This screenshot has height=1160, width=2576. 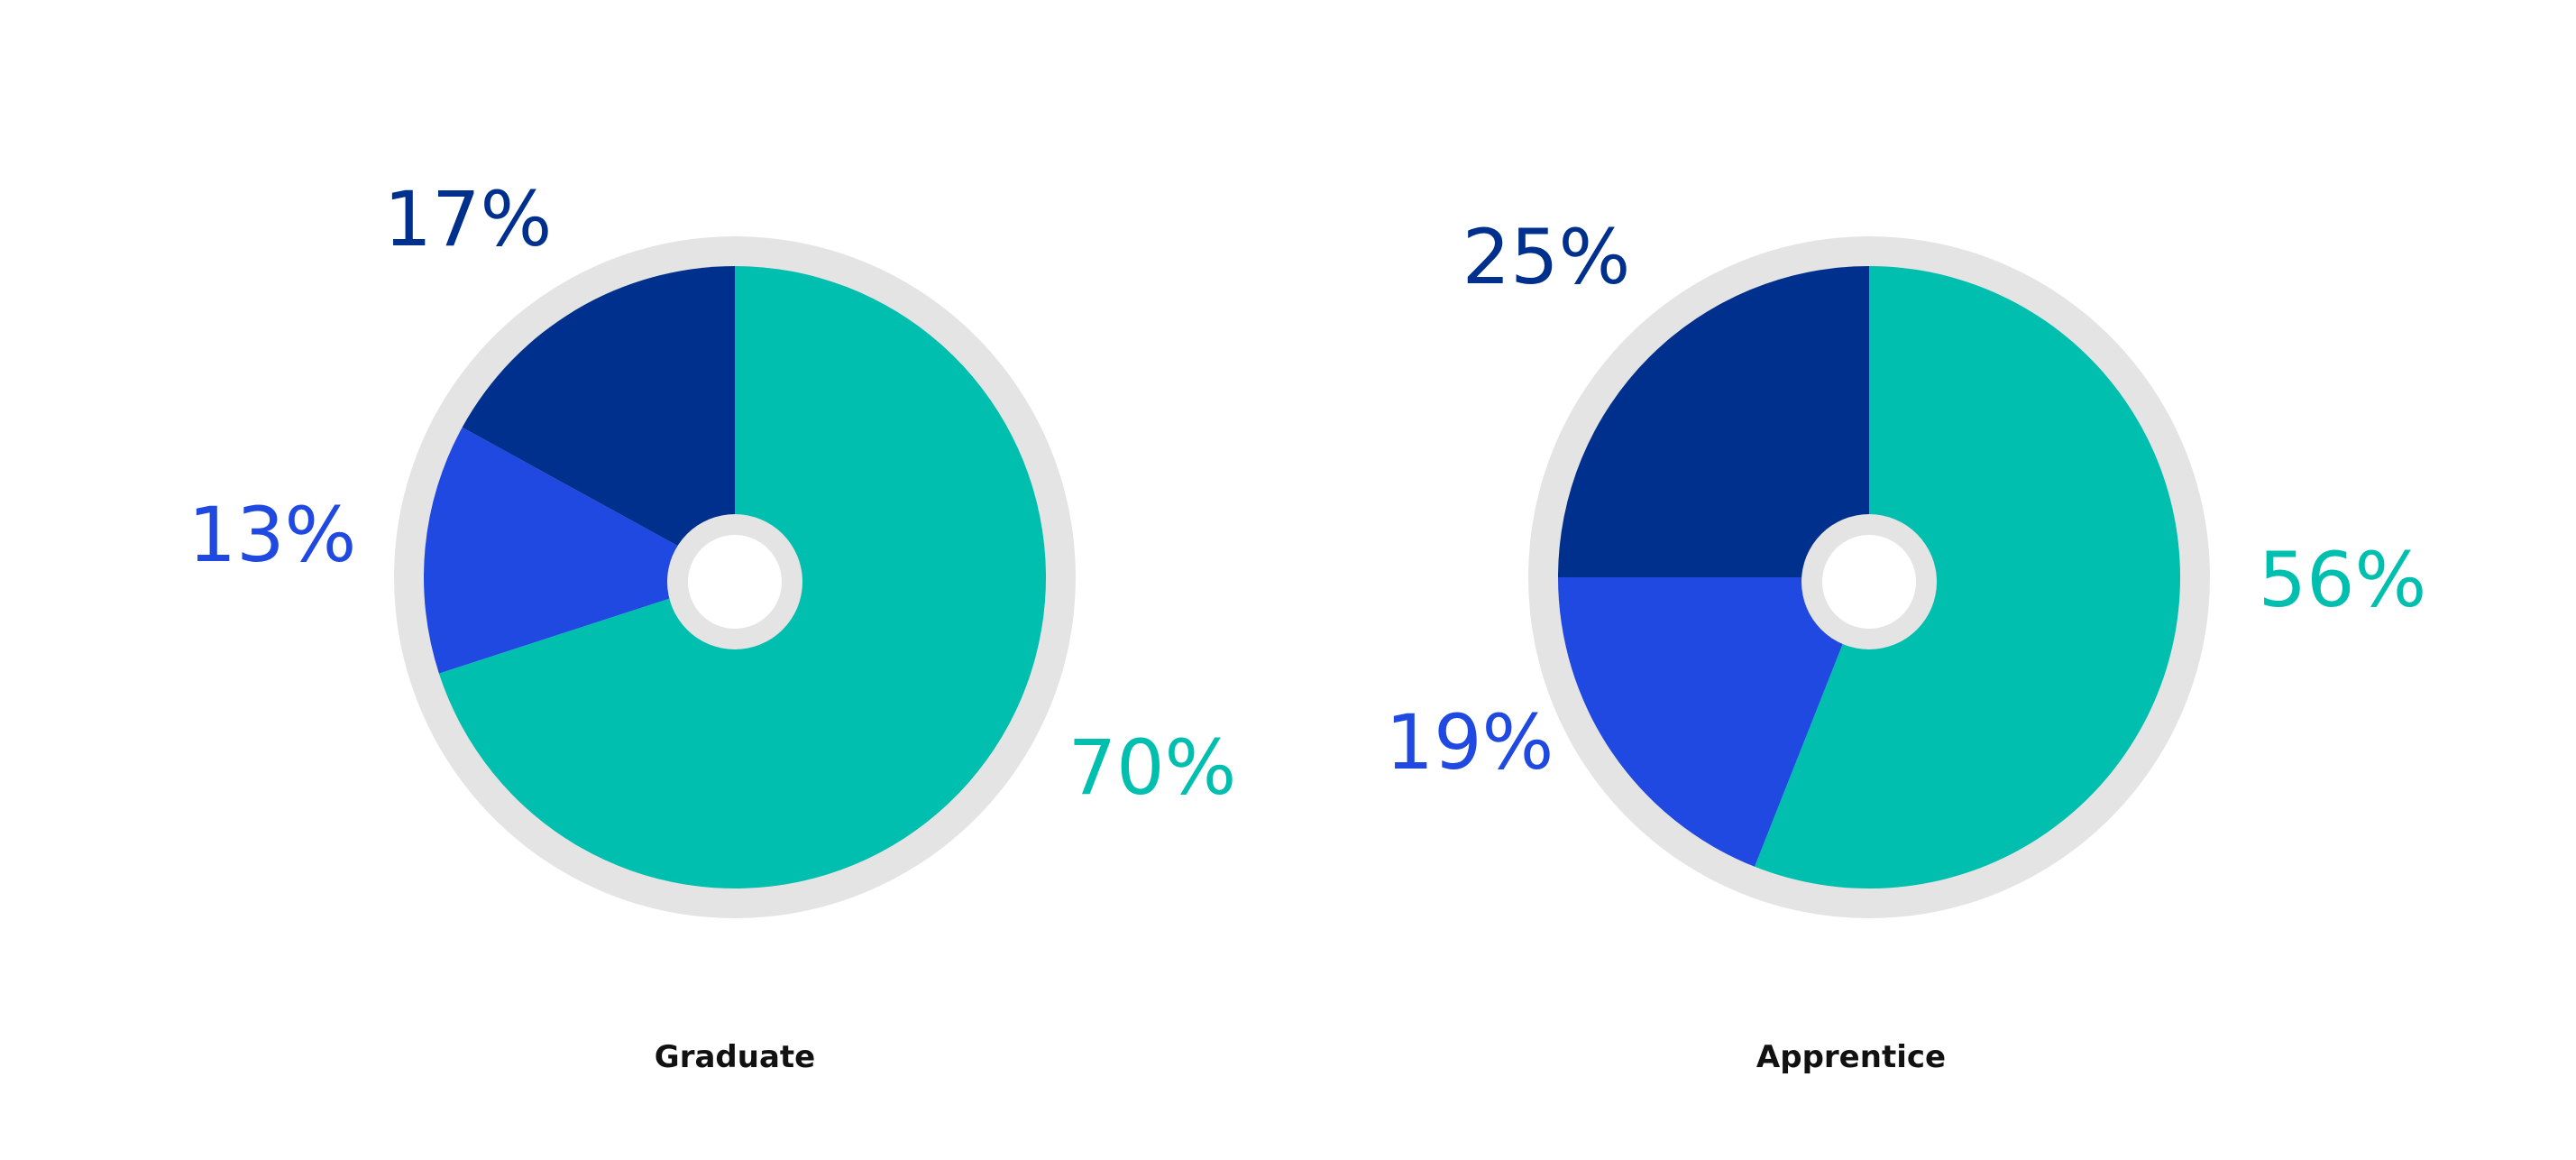 I want to click on graduate-slice-label-13: 13%, so click(x=272, y=535).